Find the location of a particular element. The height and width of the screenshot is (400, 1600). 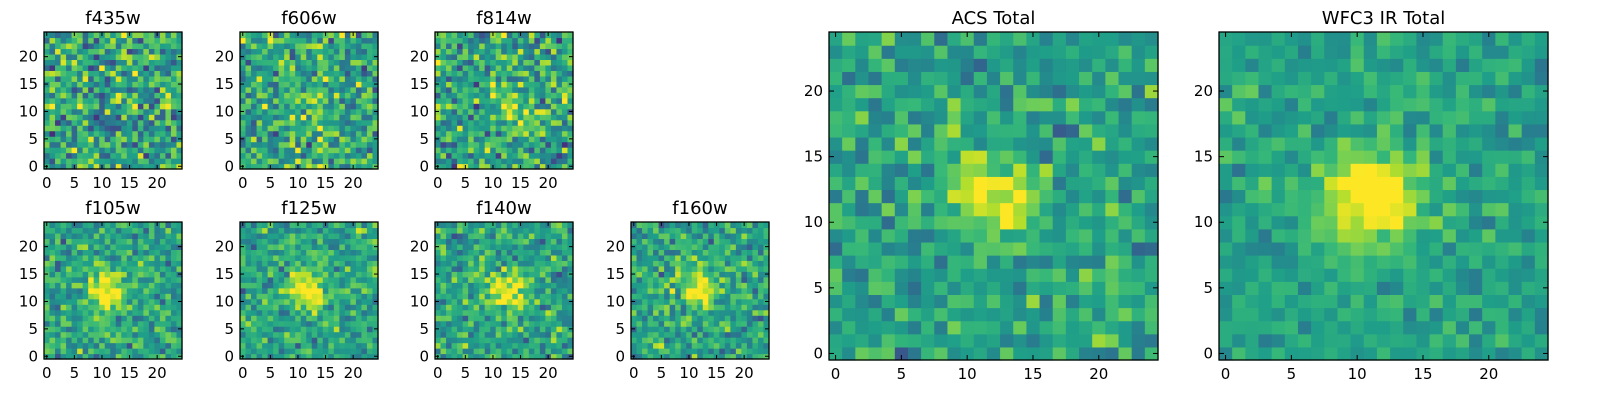

y-tick-label: 15 is located at coordinates (224, 84).